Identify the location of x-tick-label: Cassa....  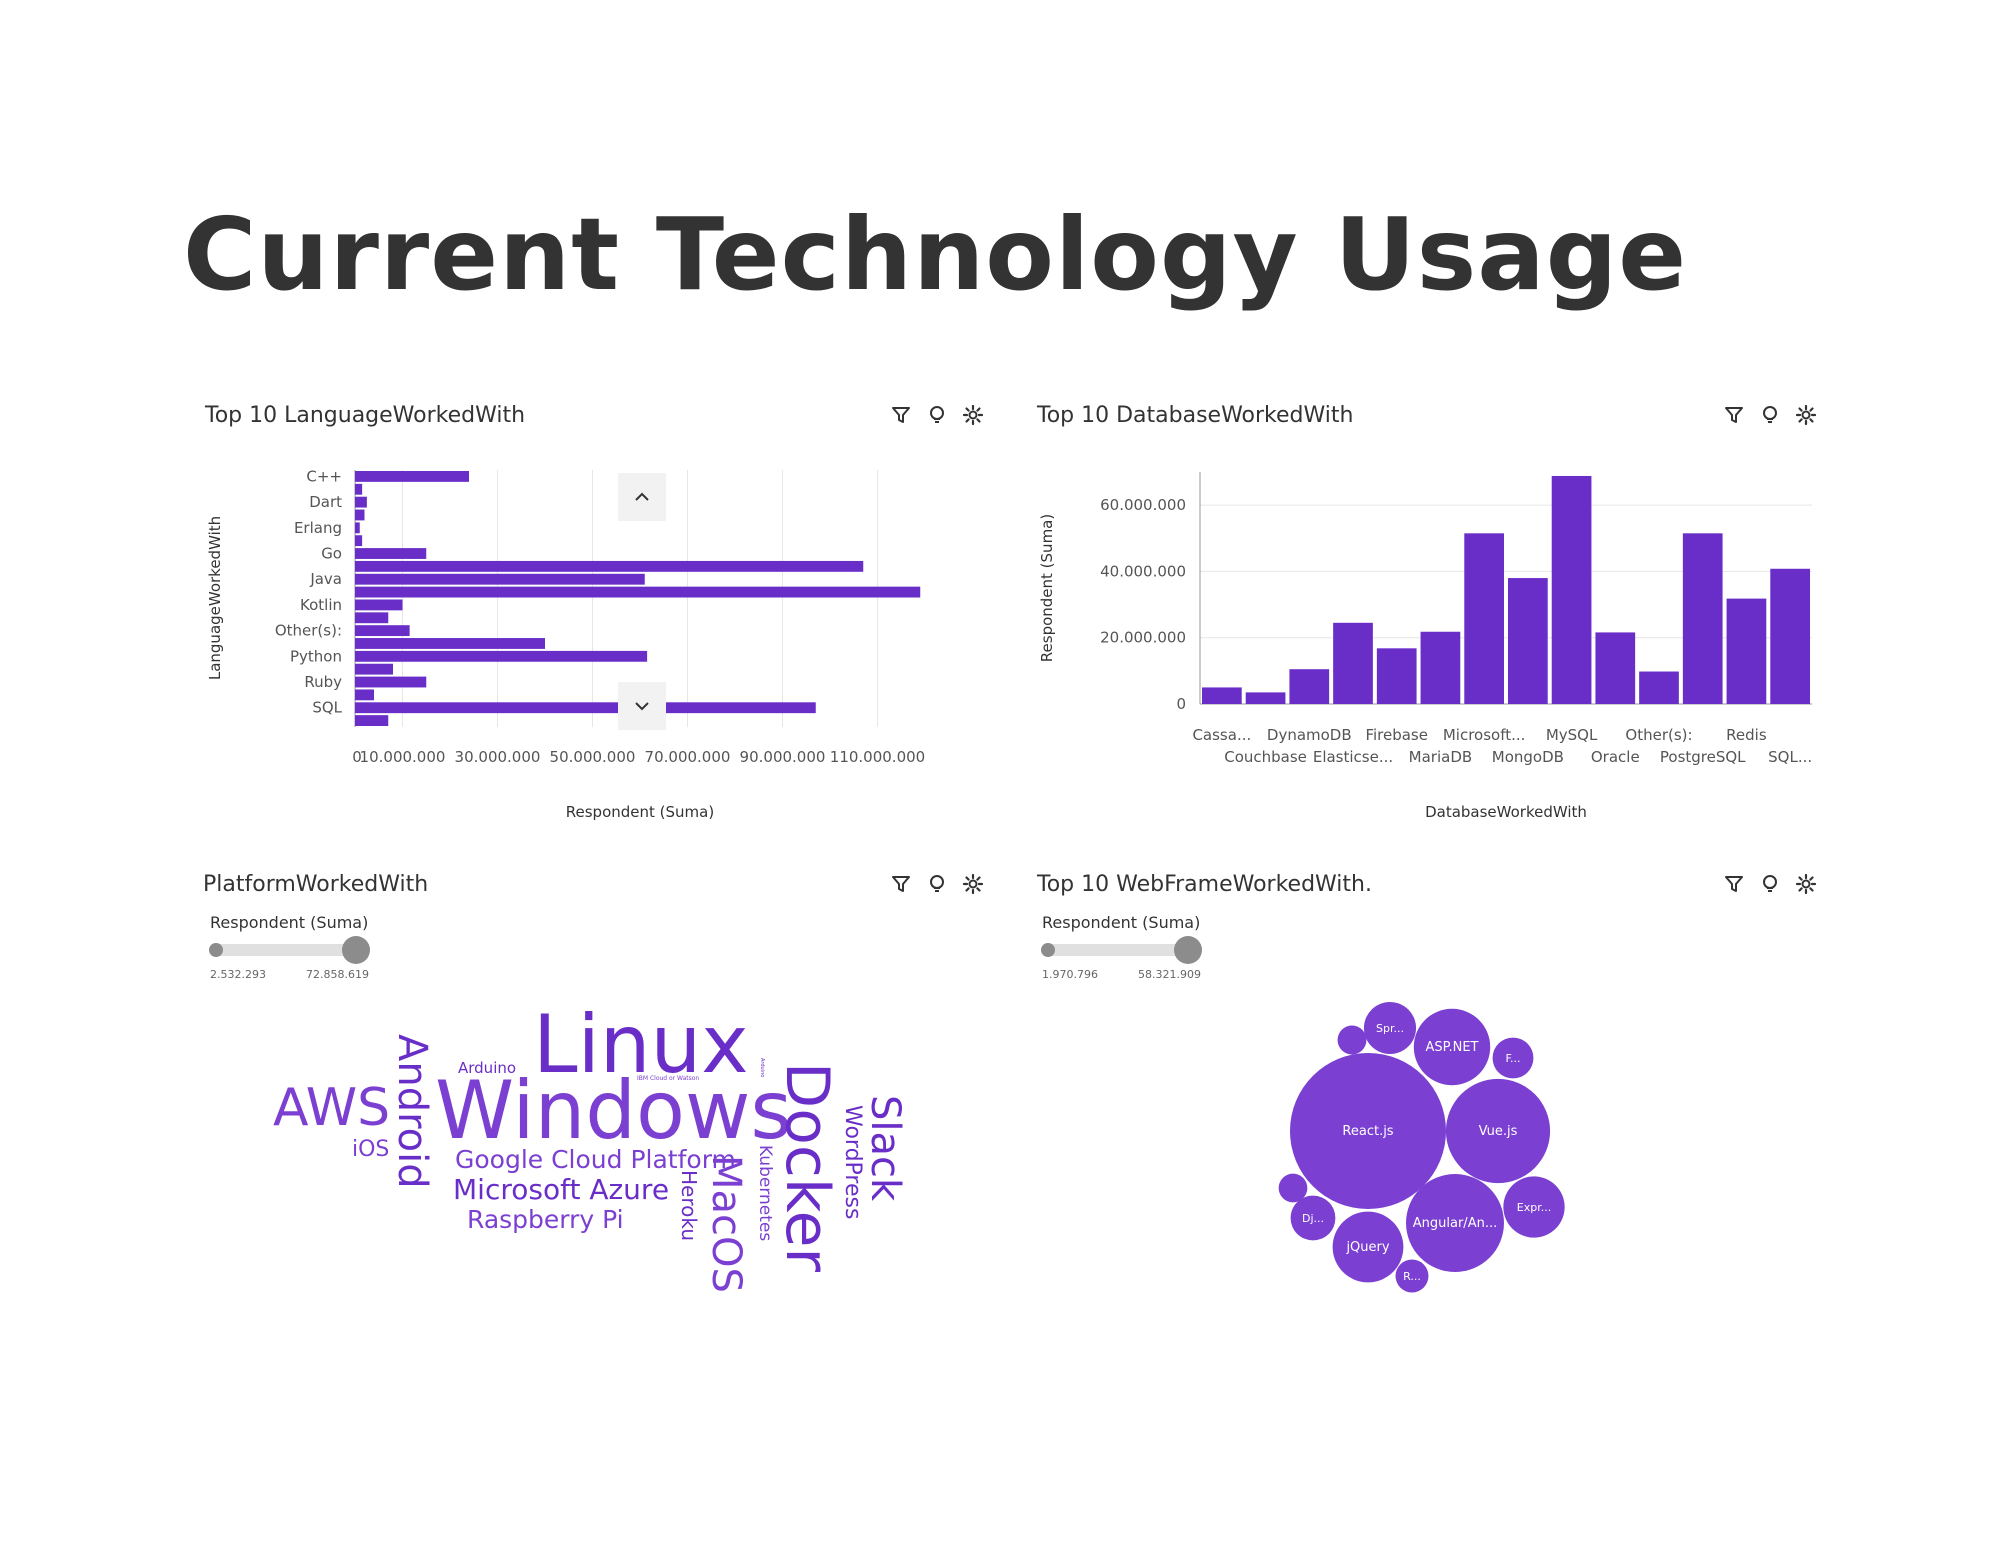
(1221, 735).